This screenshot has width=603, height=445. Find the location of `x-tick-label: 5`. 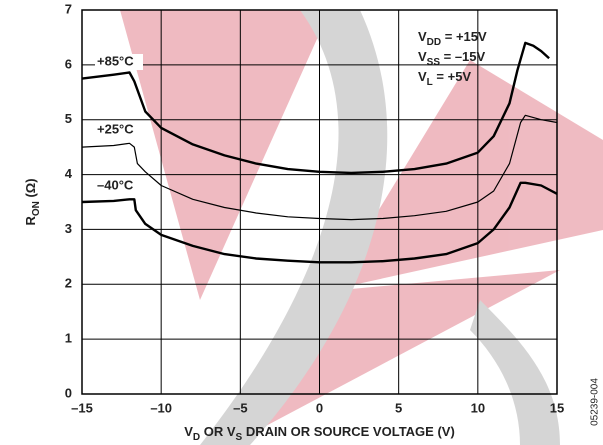

x-tick-label: 5 is located at coordinates (398, 407).